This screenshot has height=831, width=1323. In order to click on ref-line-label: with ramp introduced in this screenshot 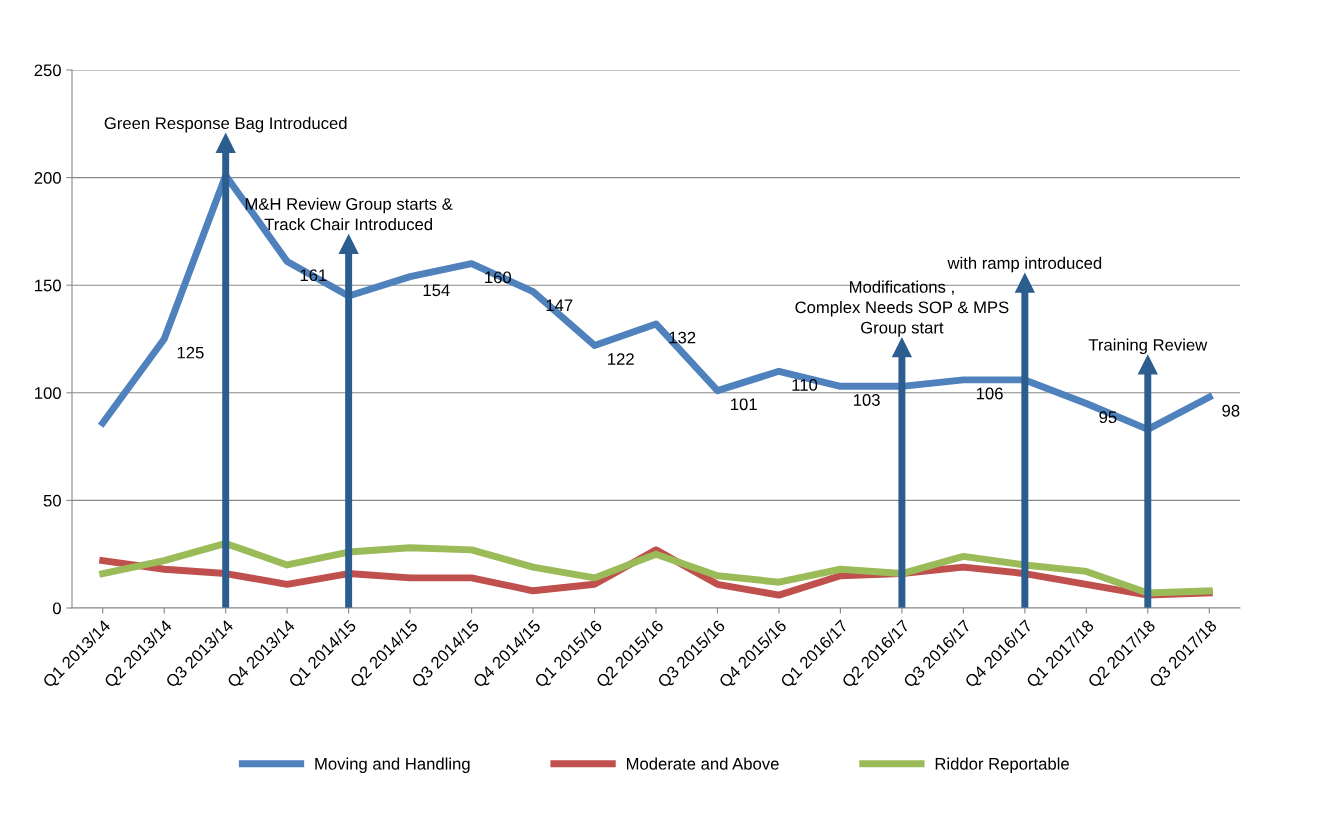, I will do `click(1024, 264)`.